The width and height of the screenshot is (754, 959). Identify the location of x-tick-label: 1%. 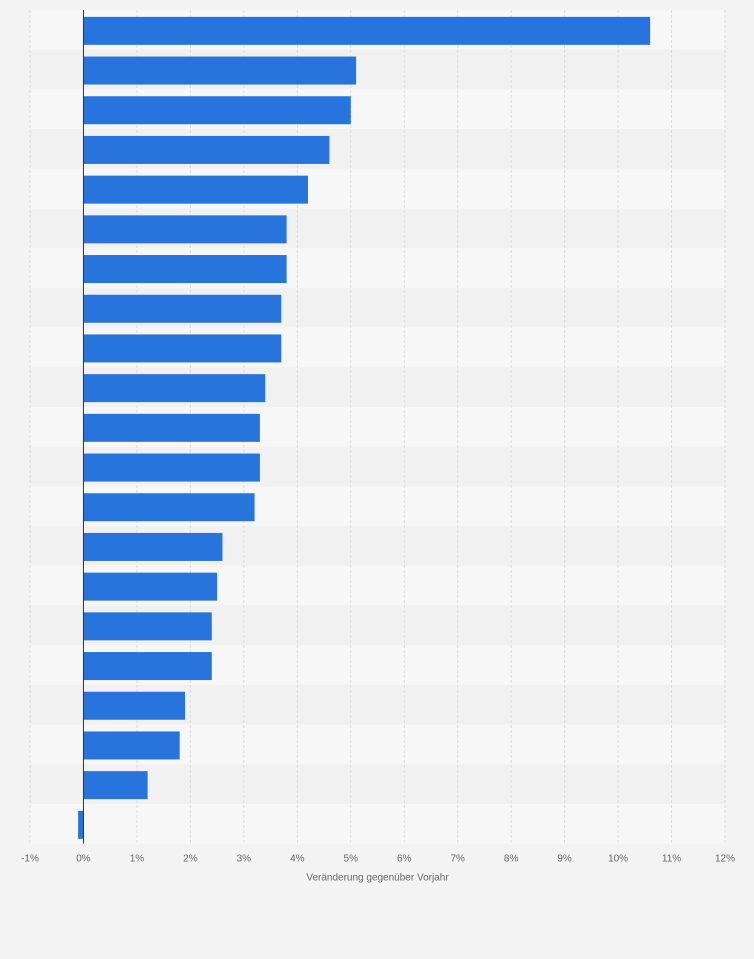
(137, 859).